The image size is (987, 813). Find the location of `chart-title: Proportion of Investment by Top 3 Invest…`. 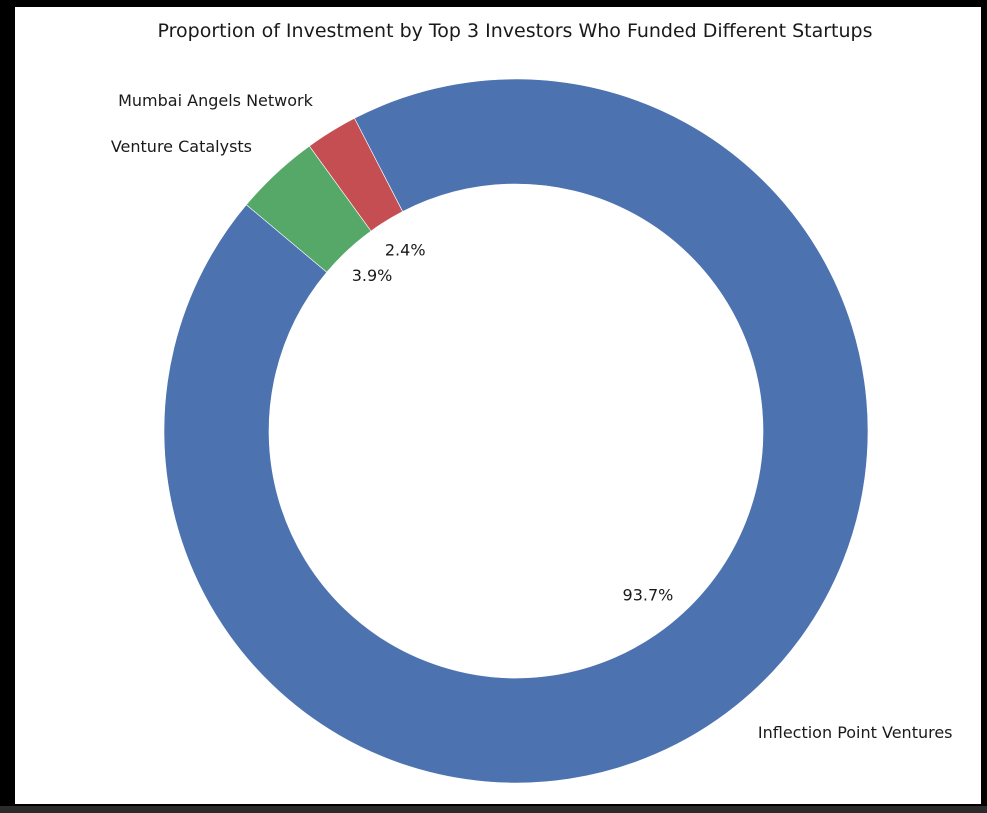

chart-title: Proportion of Investment by Top 3 Invest… is located at coordinates (515, 31).